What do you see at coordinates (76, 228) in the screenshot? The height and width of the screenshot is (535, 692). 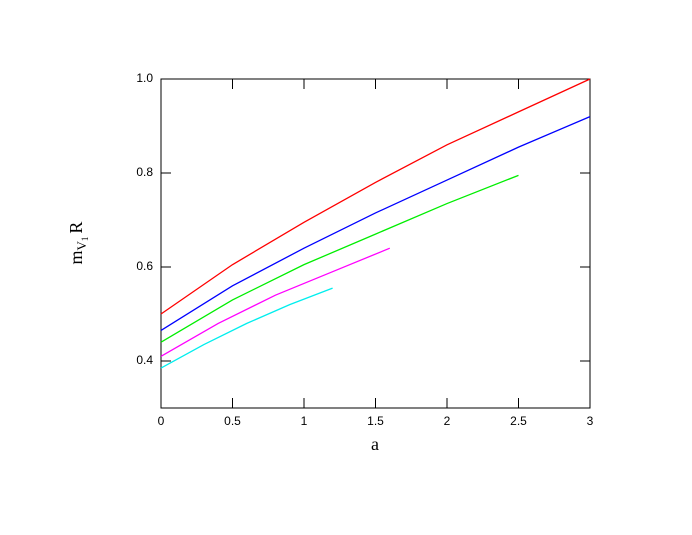 I see `y-label-tail: R` at bounding box center [76, 228].